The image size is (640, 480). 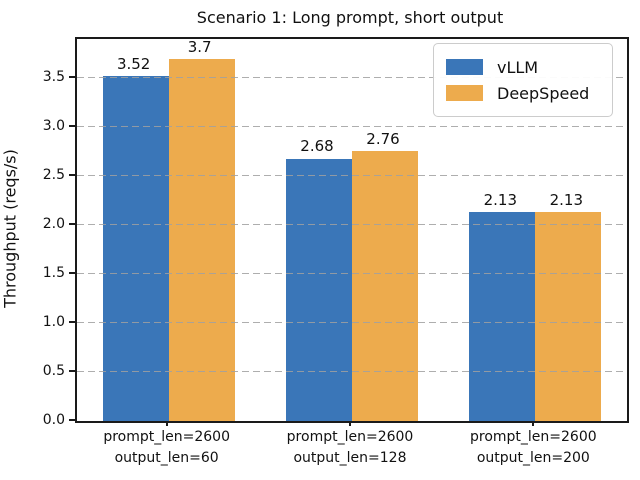 What do you see at coordinates (10, 228) in the screenshot?
I see `y-axis-label: Throughput (reqs/s)` at bounding box center [10, 228].